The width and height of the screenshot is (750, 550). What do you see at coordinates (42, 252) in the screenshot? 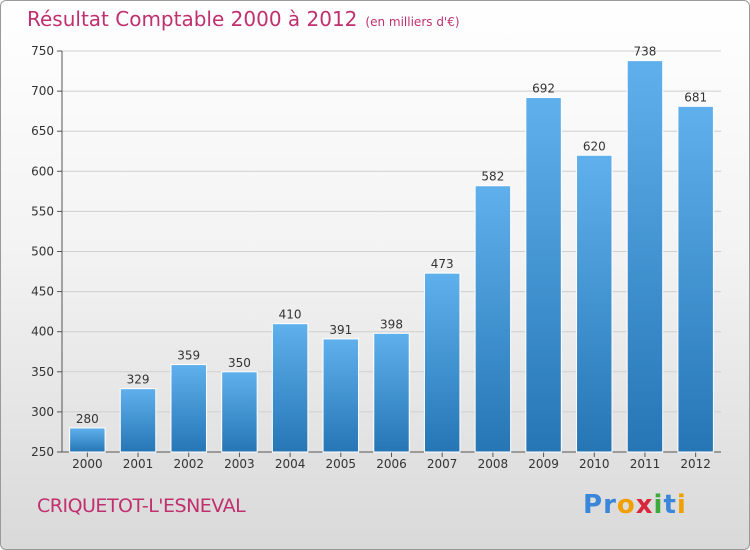
I see `y-tick-label: 500` at bounding box center [42, 252].